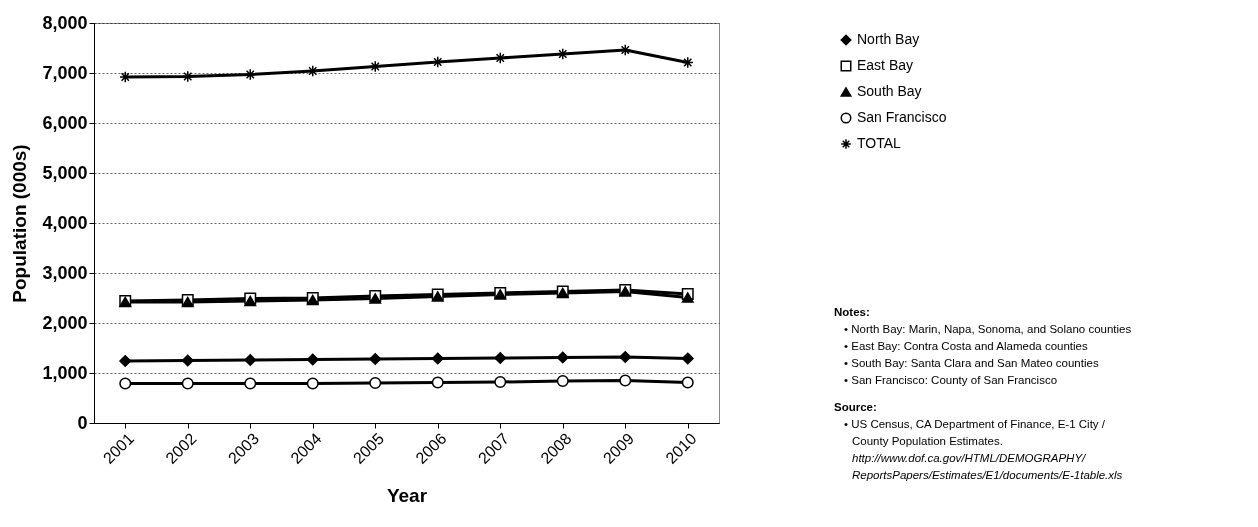 The image size is (1258, 527). Describe the element at coordinates (889, 91) in the screenshot. I see `legend-label: South Bay` at that location.